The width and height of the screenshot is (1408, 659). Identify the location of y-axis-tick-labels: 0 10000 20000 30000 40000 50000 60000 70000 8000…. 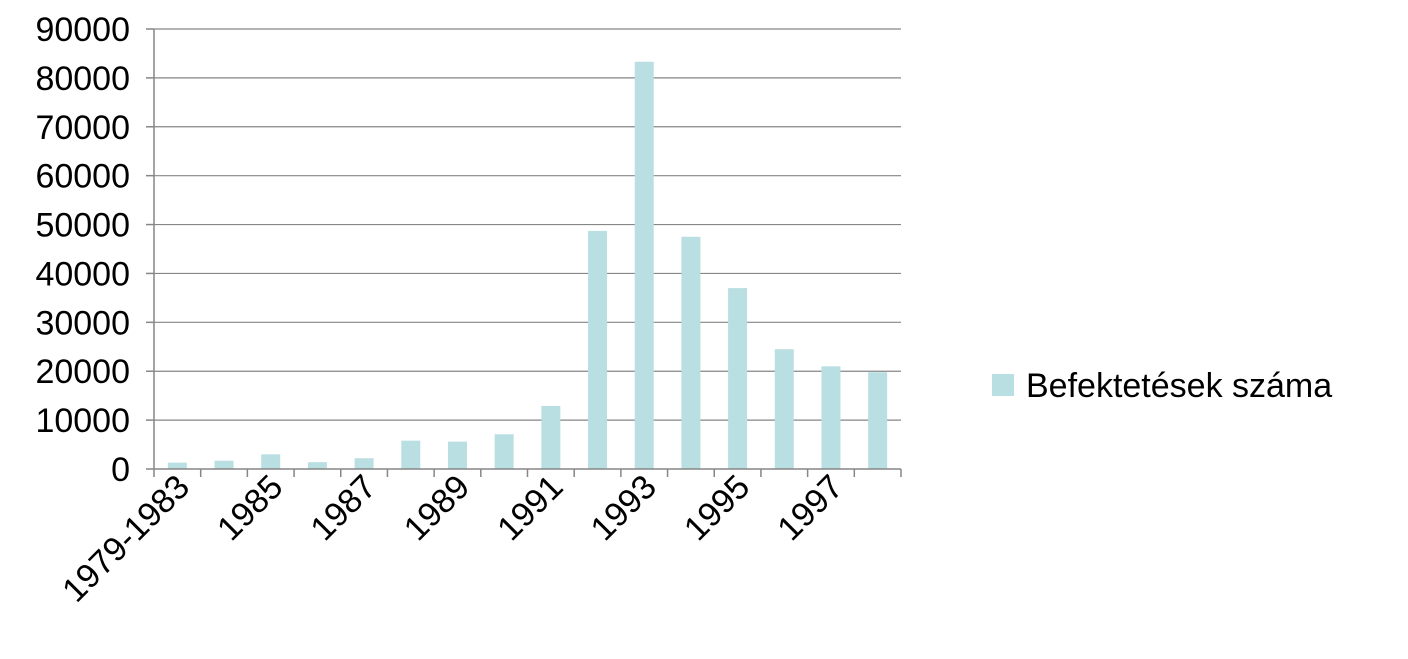
(82, 250).